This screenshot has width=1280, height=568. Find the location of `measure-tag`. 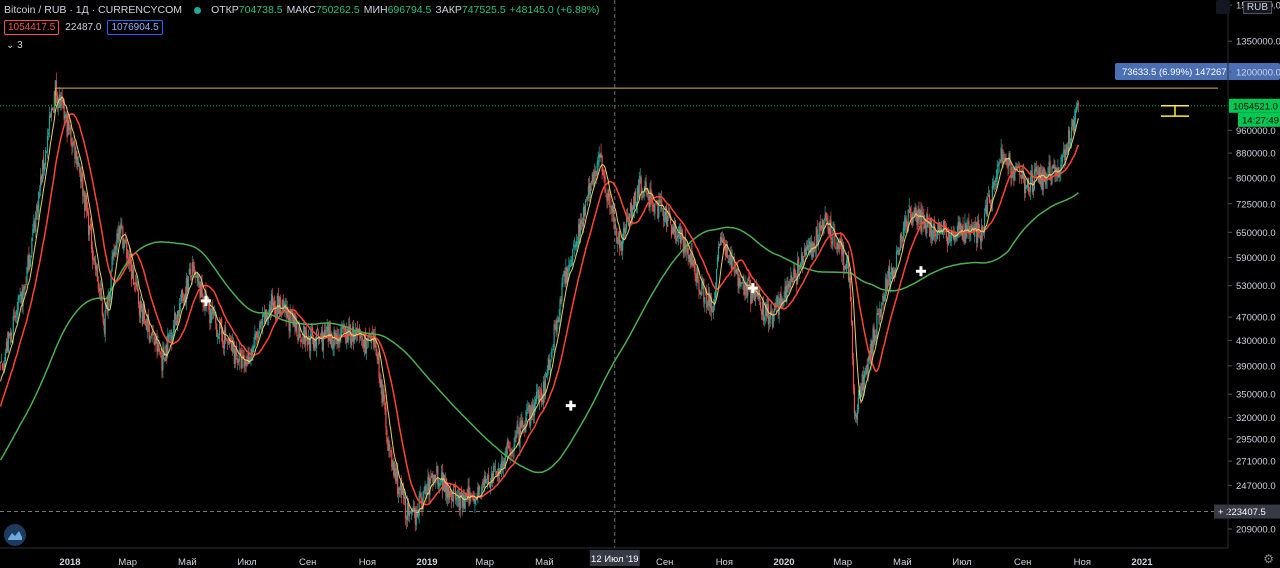

measure-tag is located at coordinates (1197, 71).